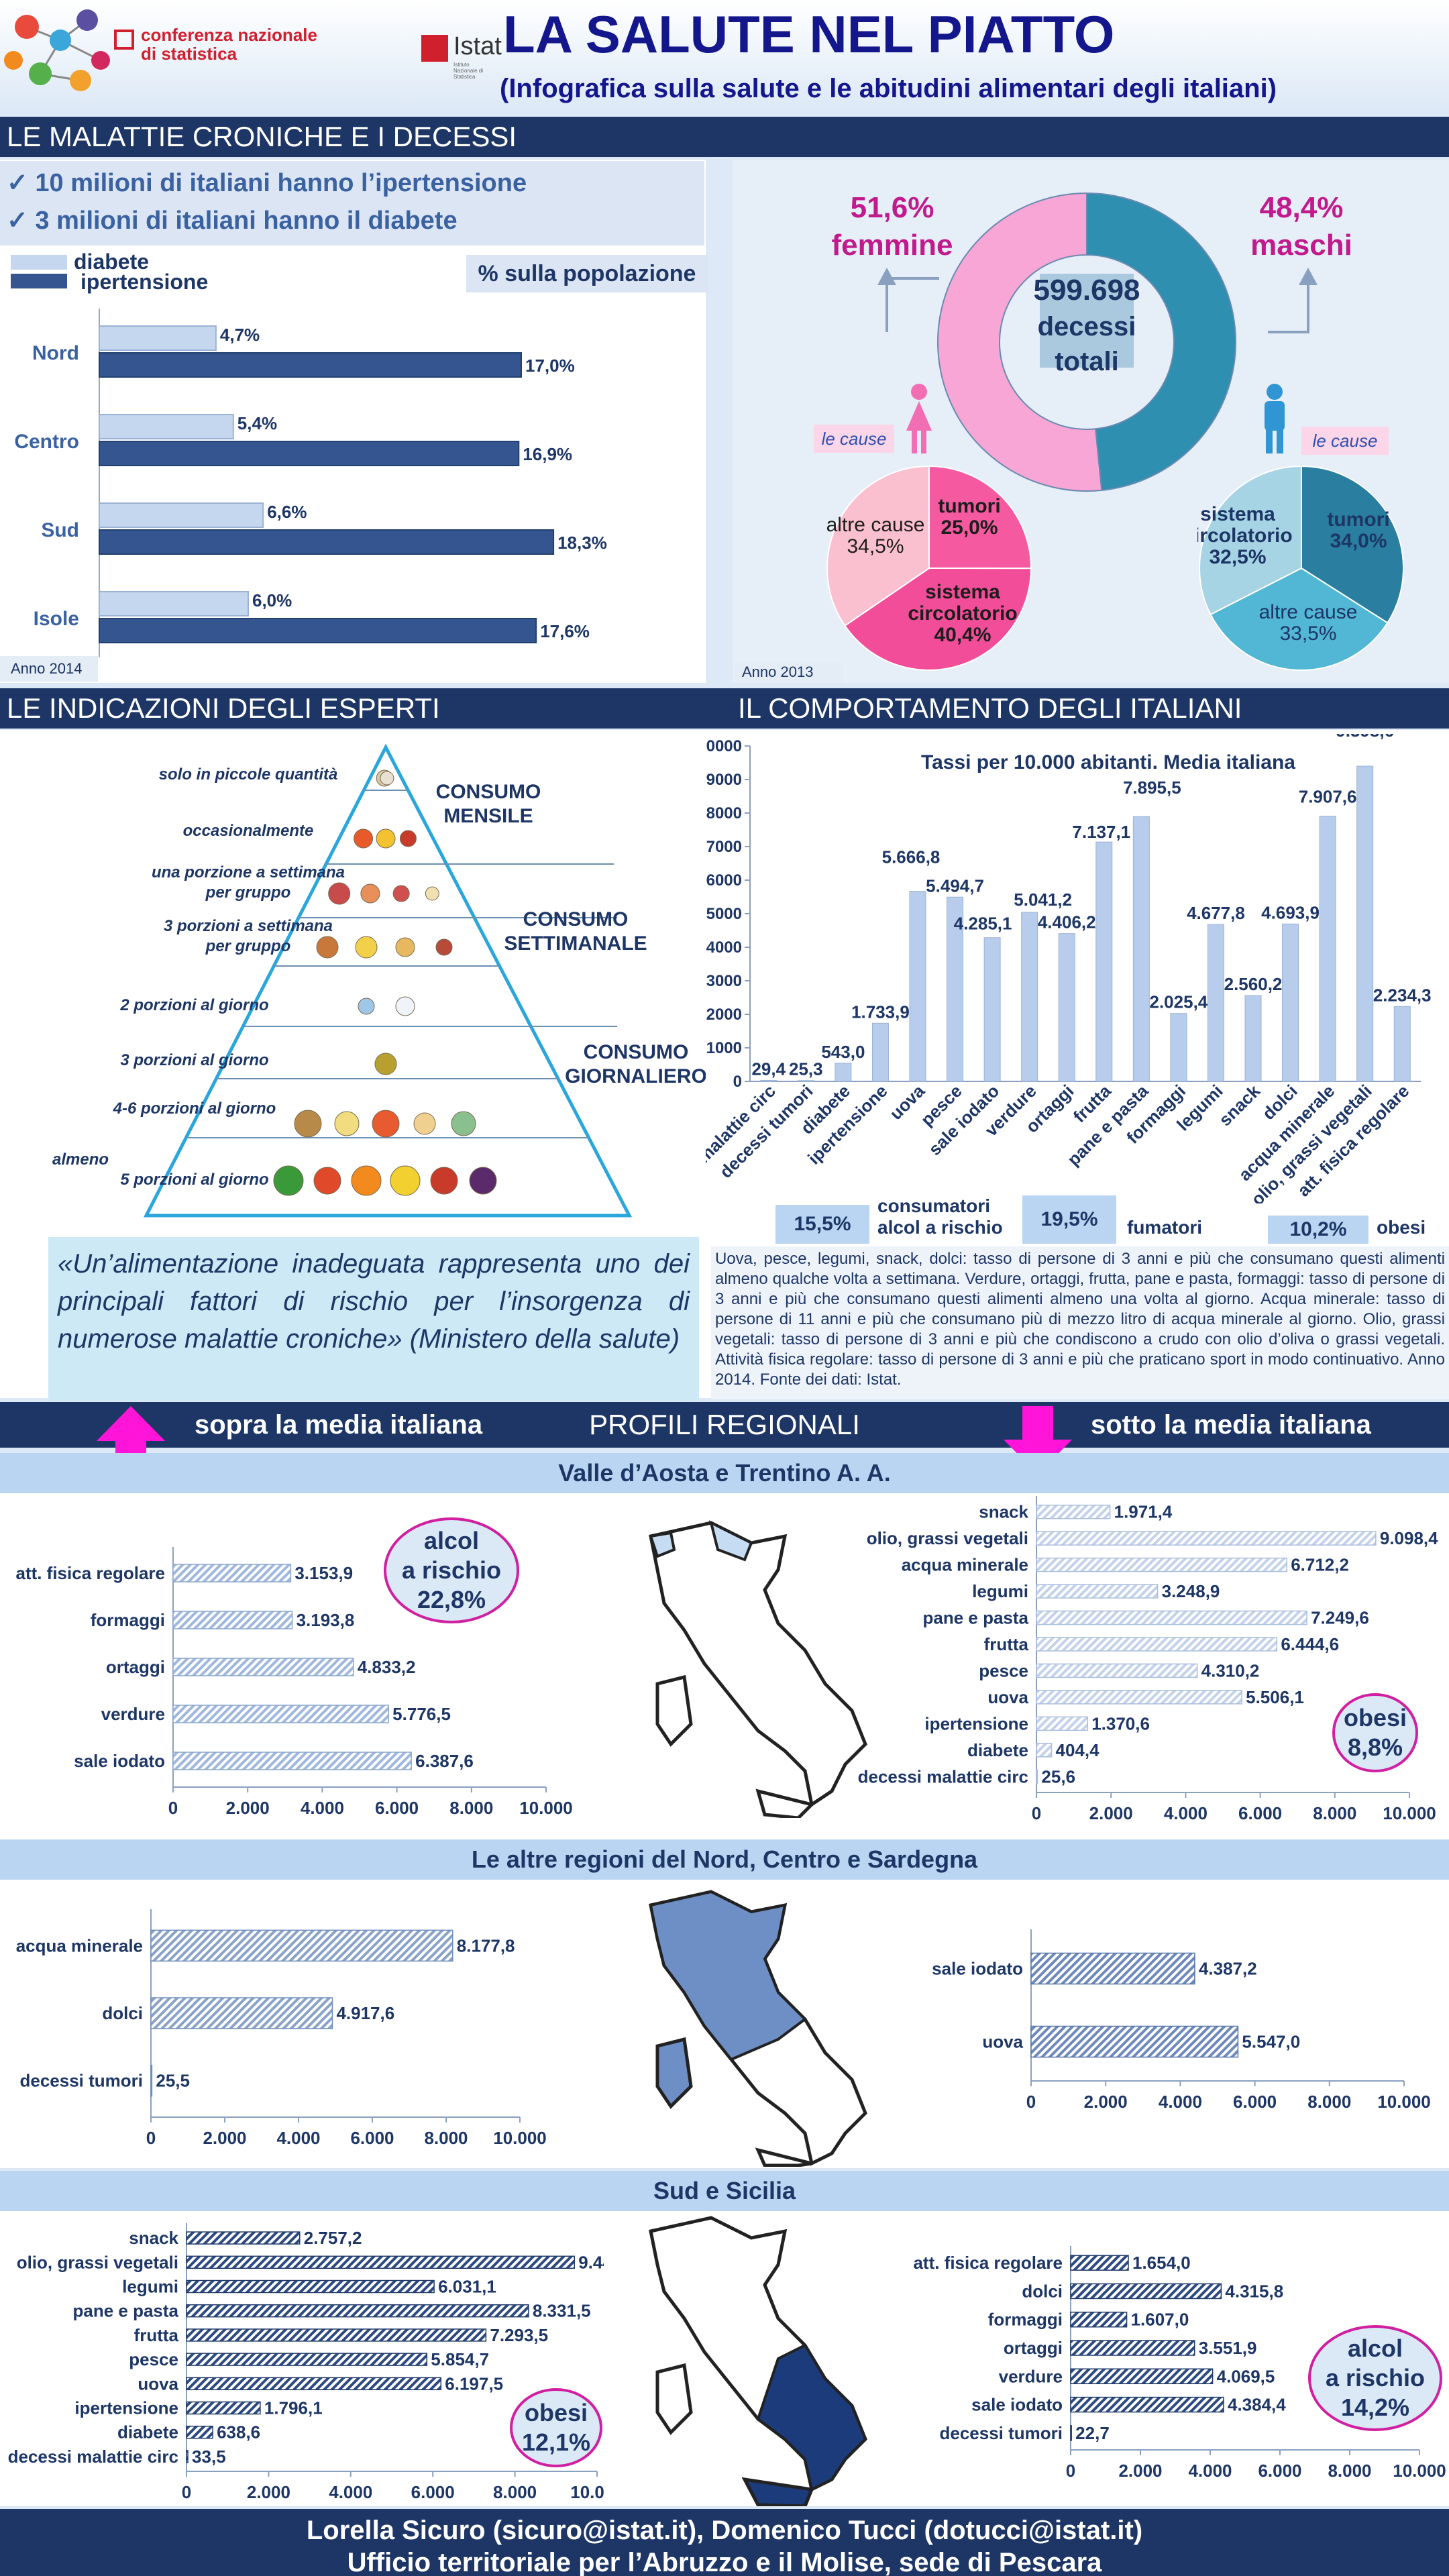  Describe the element at coordinates (875, 525) in the screenshot. I see `pie-label: altre cause` at that location.